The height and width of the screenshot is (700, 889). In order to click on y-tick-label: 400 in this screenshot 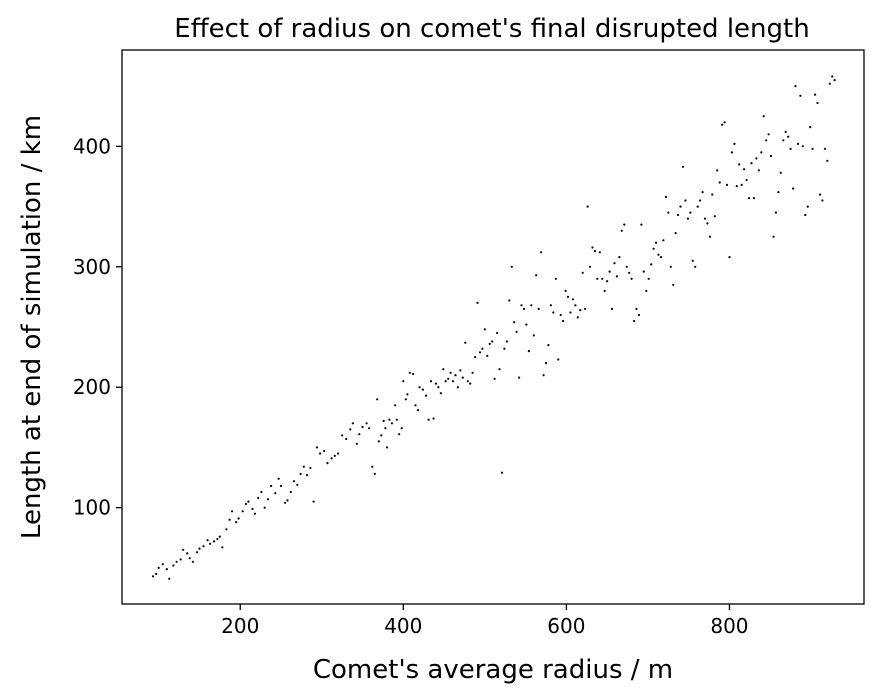, I will do `click(92, 146)`.